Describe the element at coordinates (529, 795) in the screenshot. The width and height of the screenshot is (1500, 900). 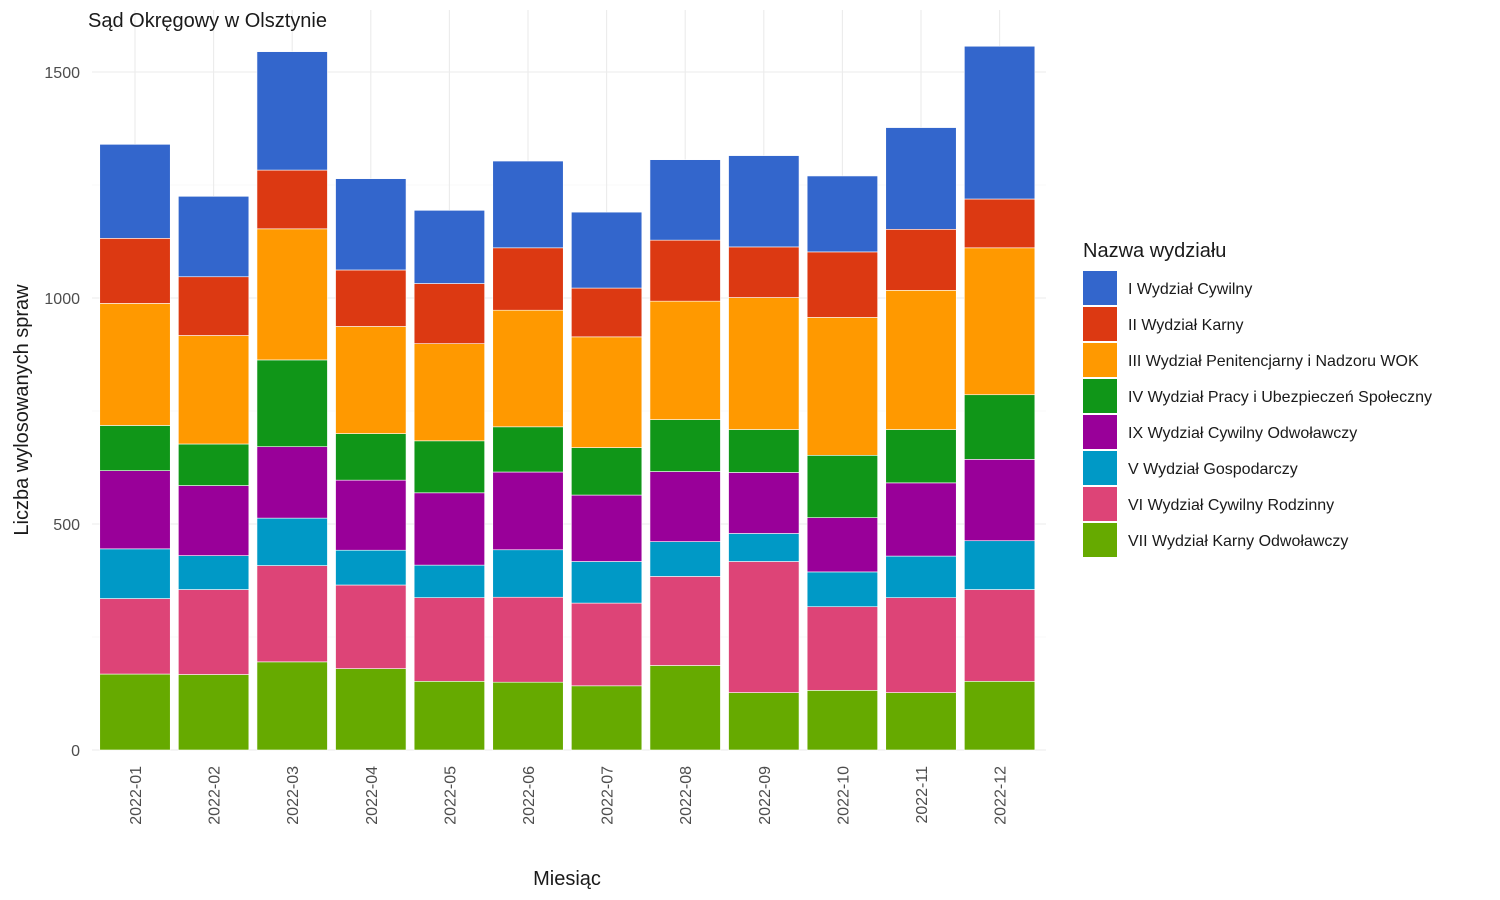
I see `x-tick-label: 2022-06` at that location.